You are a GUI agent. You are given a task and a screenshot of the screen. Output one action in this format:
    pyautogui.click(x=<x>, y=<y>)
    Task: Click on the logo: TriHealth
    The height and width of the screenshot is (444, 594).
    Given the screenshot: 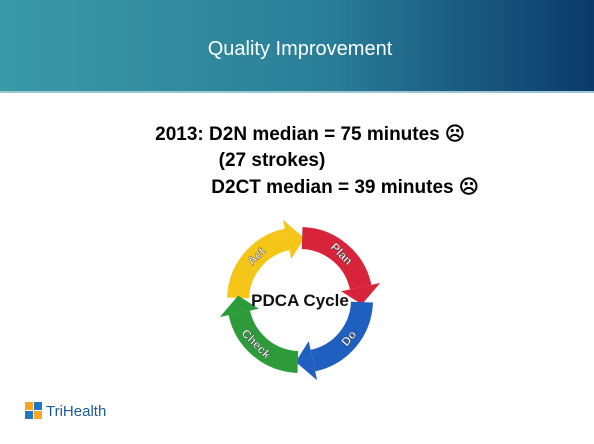 What is the action you would take?
    pyautogui.click(x=65, y=411)
    